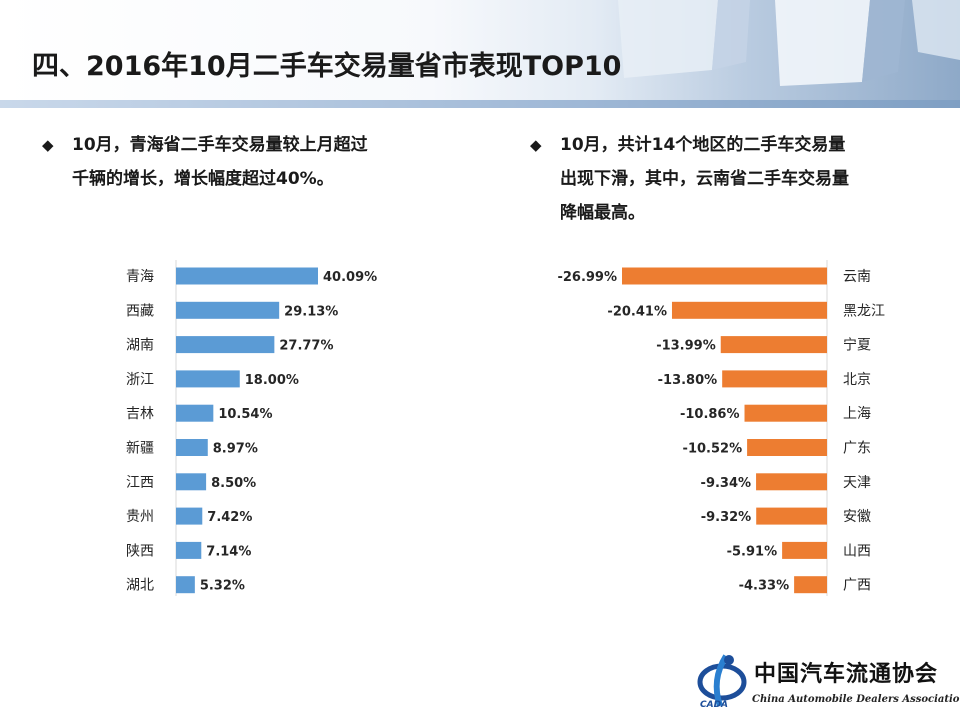 This screenshot has width=960, height=720. Describe the element at coordinates (140, 483) in the screenshot. I see `category-label: 江西` at that location.